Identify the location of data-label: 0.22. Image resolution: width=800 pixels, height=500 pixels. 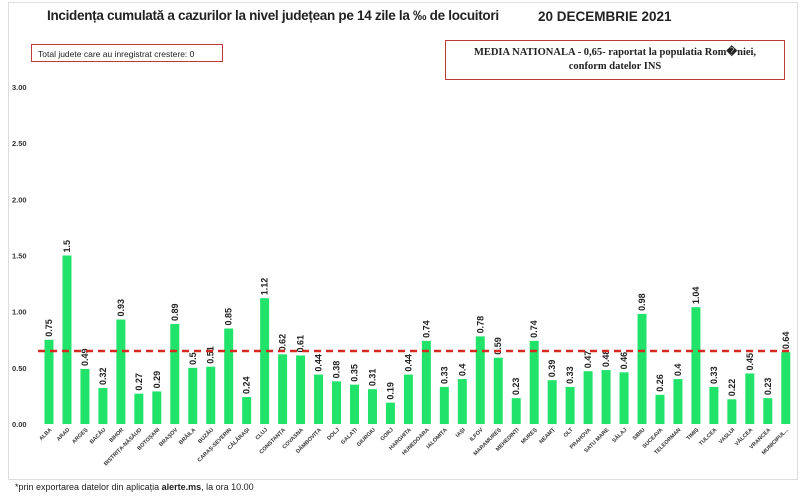
(732, 388).